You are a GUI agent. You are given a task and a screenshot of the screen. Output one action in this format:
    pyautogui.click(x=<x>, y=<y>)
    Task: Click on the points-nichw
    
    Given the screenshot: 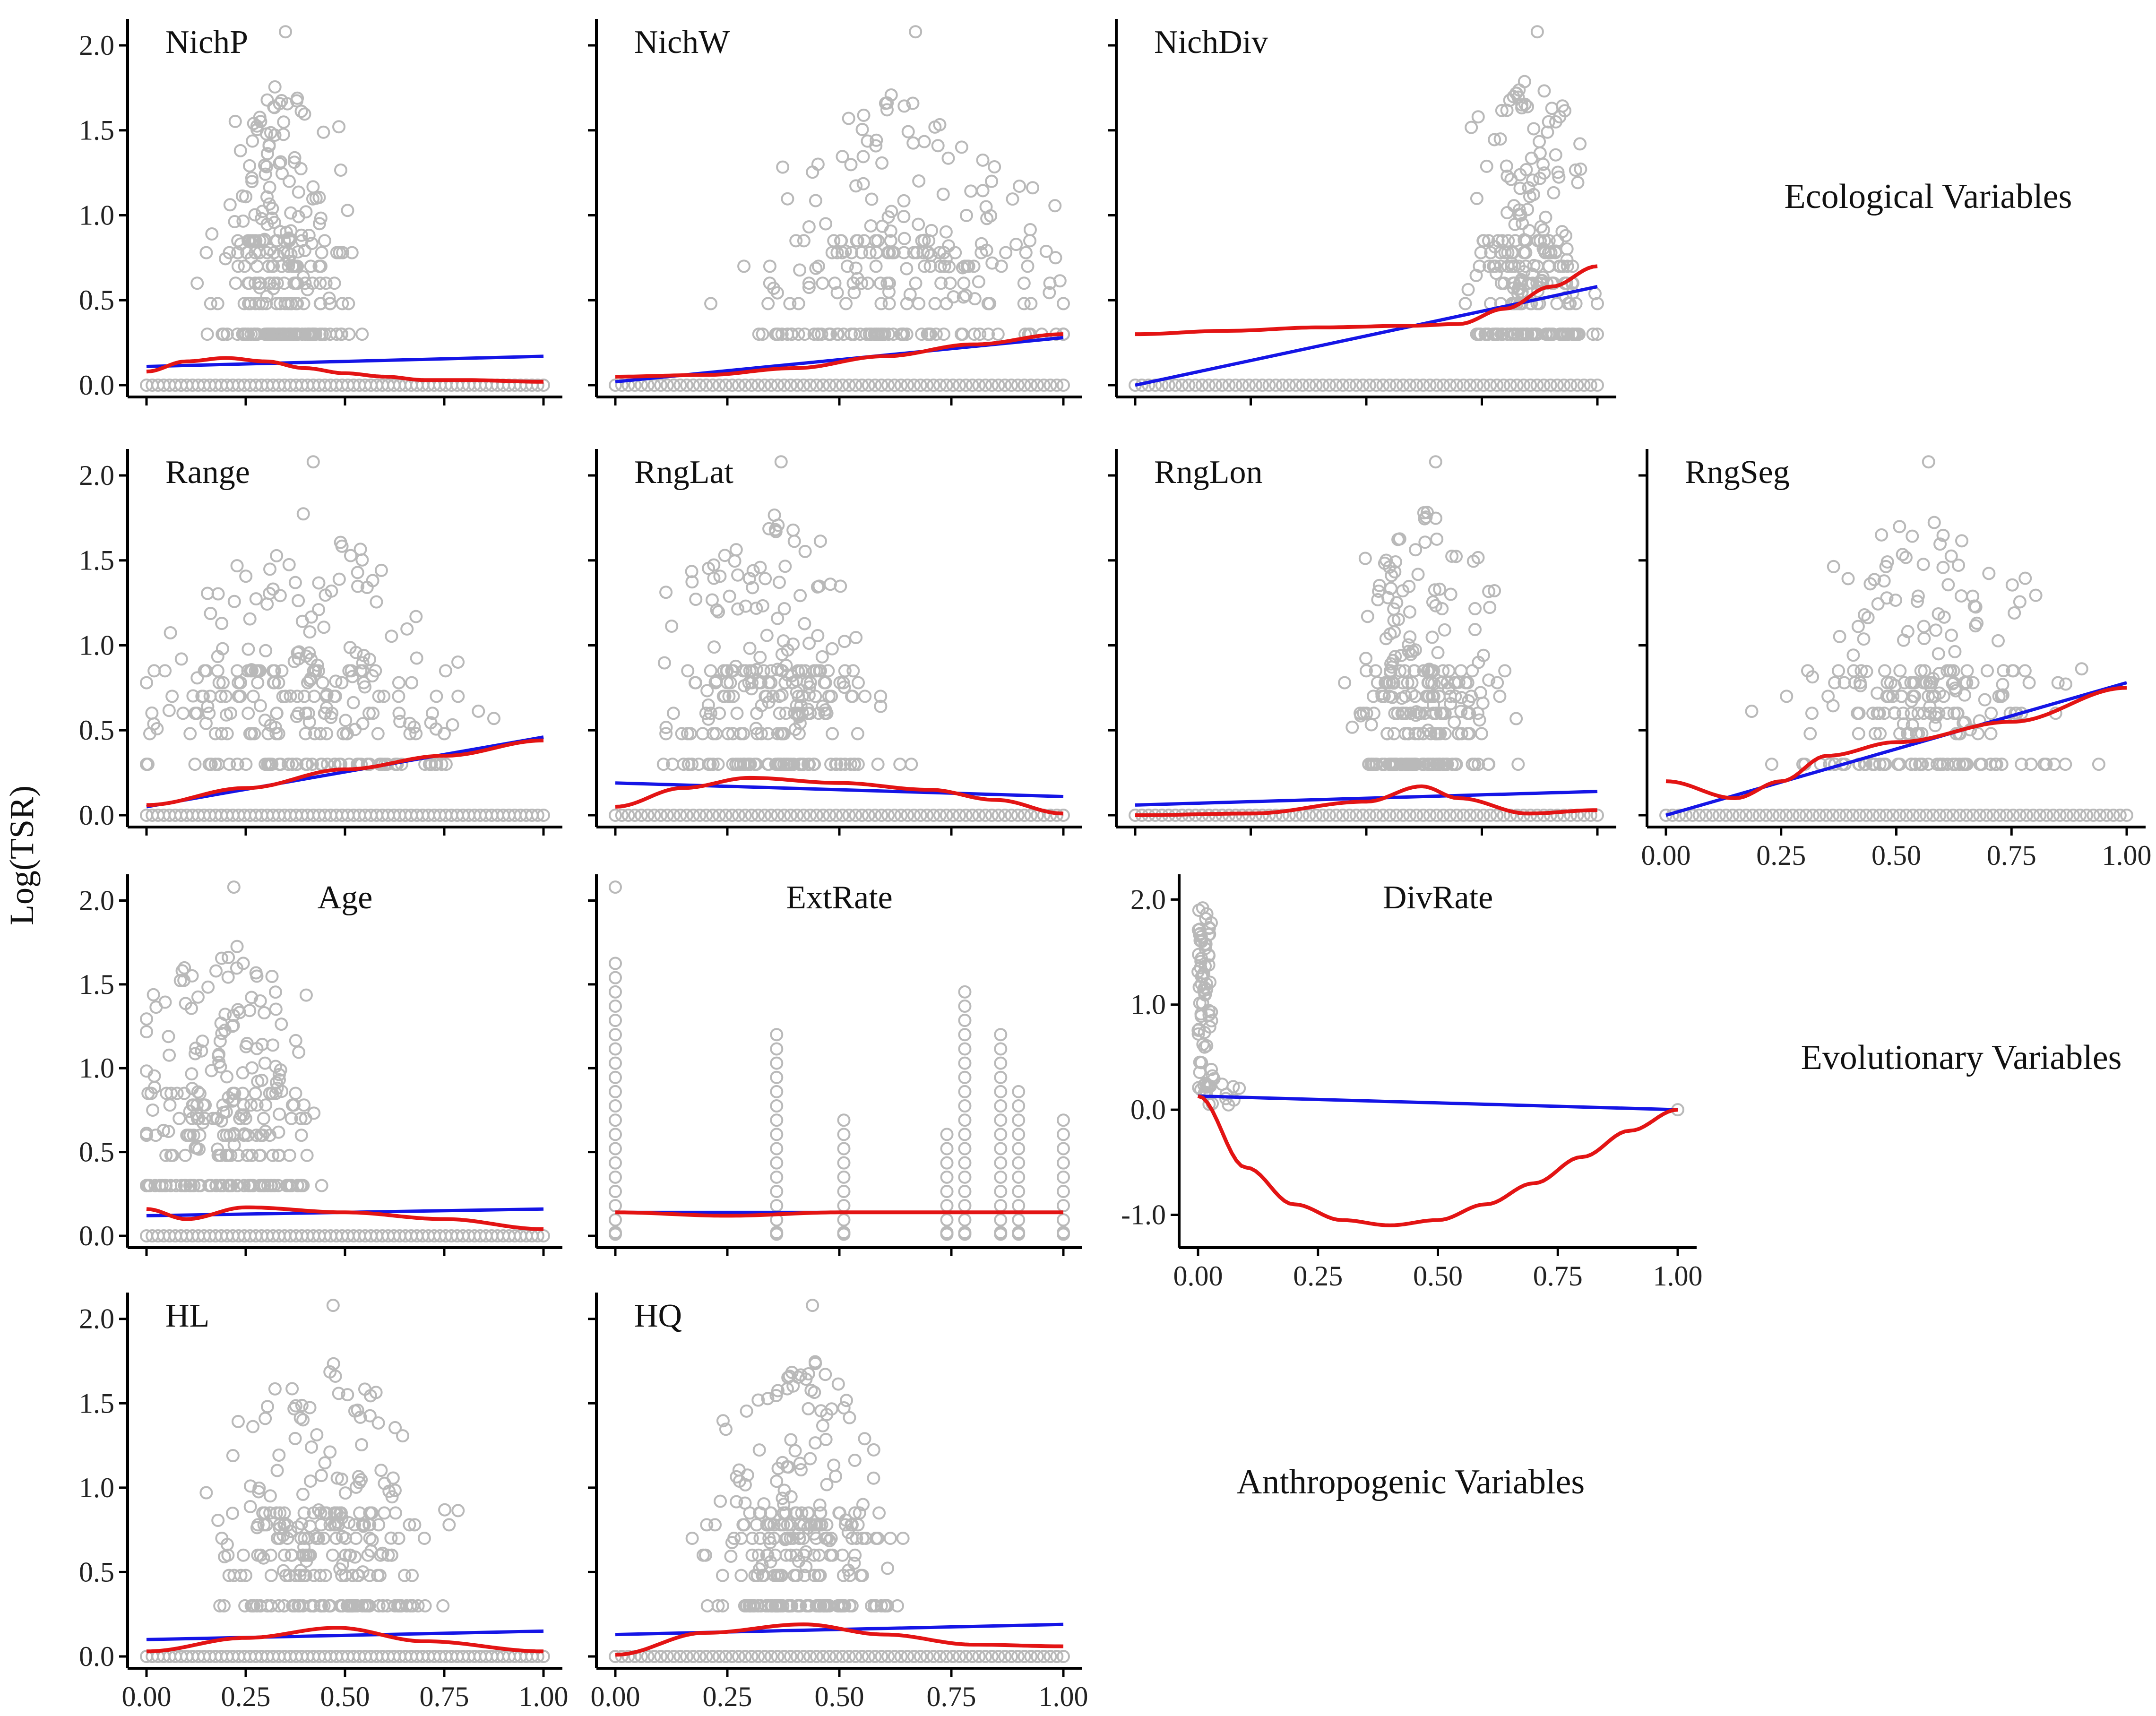 What is the action you would take?
    pyautogui.click(x=840, y=208)
    